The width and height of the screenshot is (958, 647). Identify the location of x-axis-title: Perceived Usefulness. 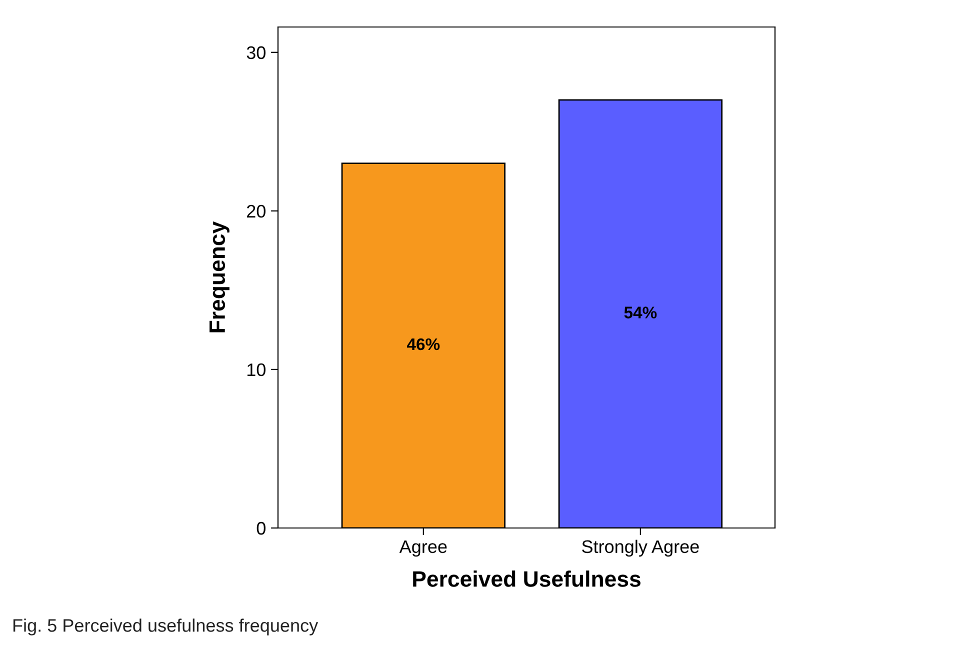
(526, 578).